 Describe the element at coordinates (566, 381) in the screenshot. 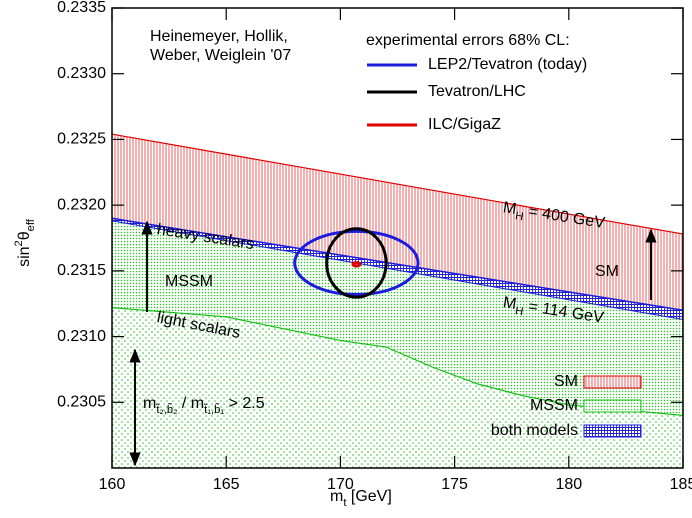

I see `legend-label: SM` at that location.